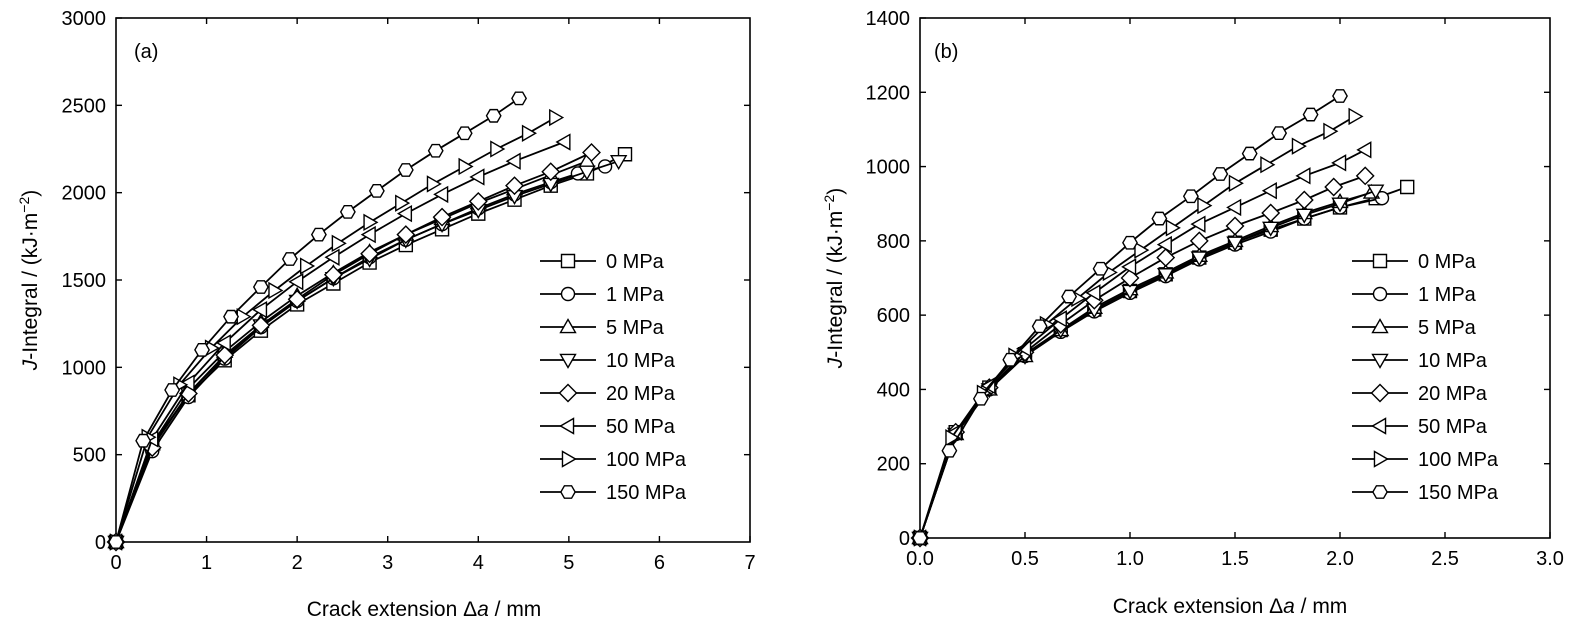 The height and width of the screenshot is (631, 1584). I want to click on x-axis-title-a-unit: / mm, so click(515, 609).